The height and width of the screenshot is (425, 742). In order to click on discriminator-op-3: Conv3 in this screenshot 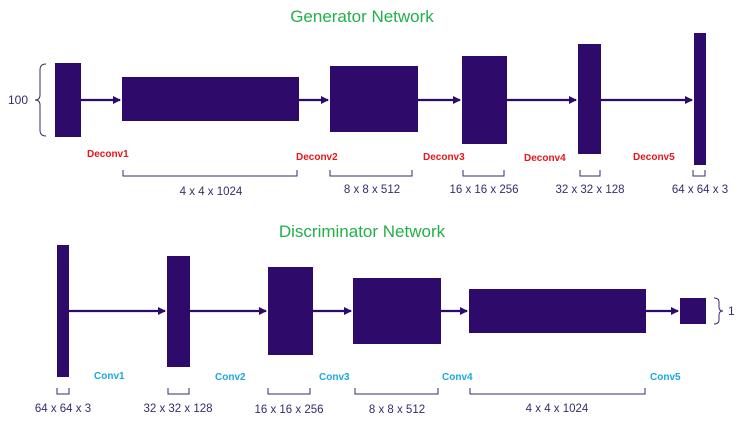, I will do `click(334, 377)`.